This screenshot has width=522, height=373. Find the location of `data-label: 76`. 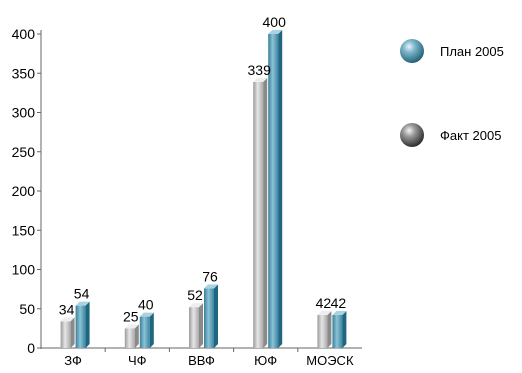

data-label: 76 is located at coordinates (210, 276).